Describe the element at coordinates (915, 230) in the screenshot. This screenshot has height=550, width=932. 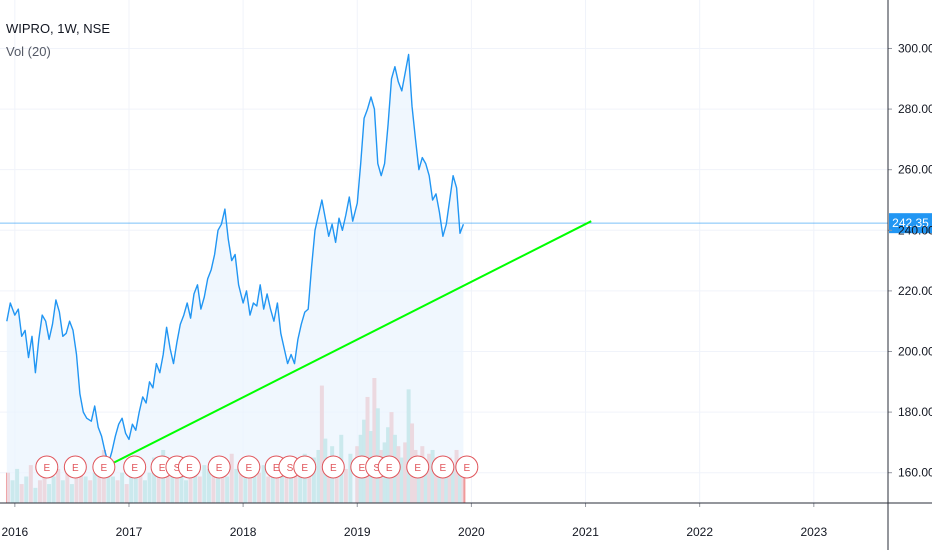
I see `y-tick-label: 240.00` at that location.